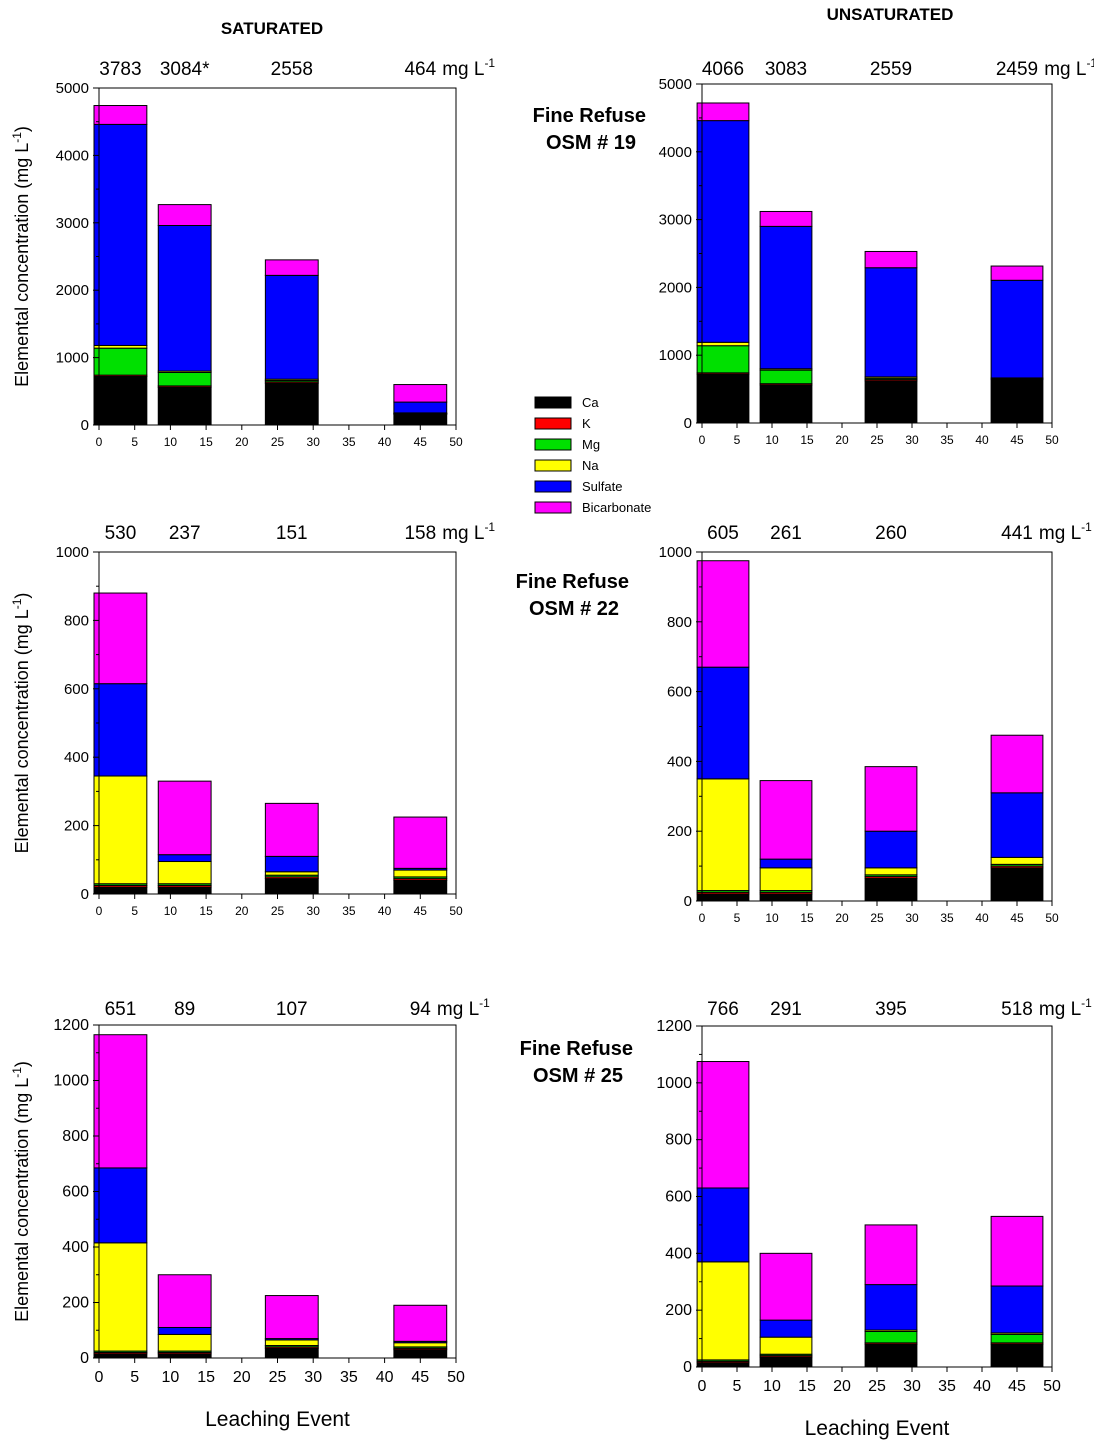  Describe the element at coordinates (71, 1025) in the screenshot. I see `y-tick-label: 1200` at that location.